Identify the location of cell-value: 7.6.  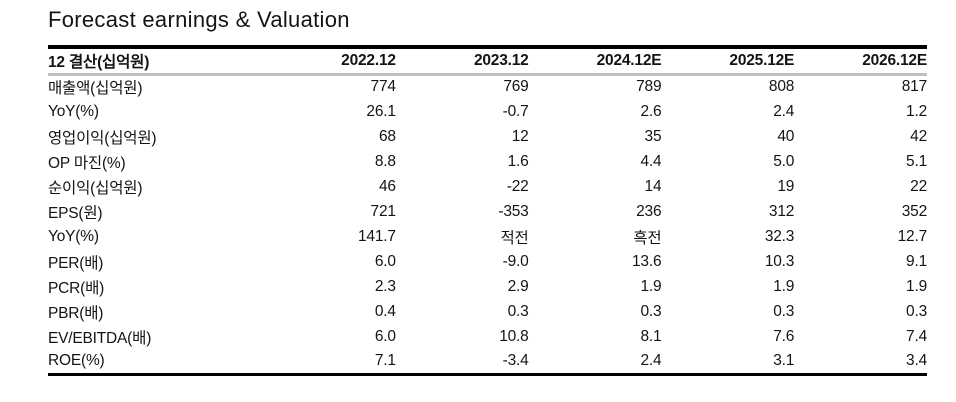
(784, 336).